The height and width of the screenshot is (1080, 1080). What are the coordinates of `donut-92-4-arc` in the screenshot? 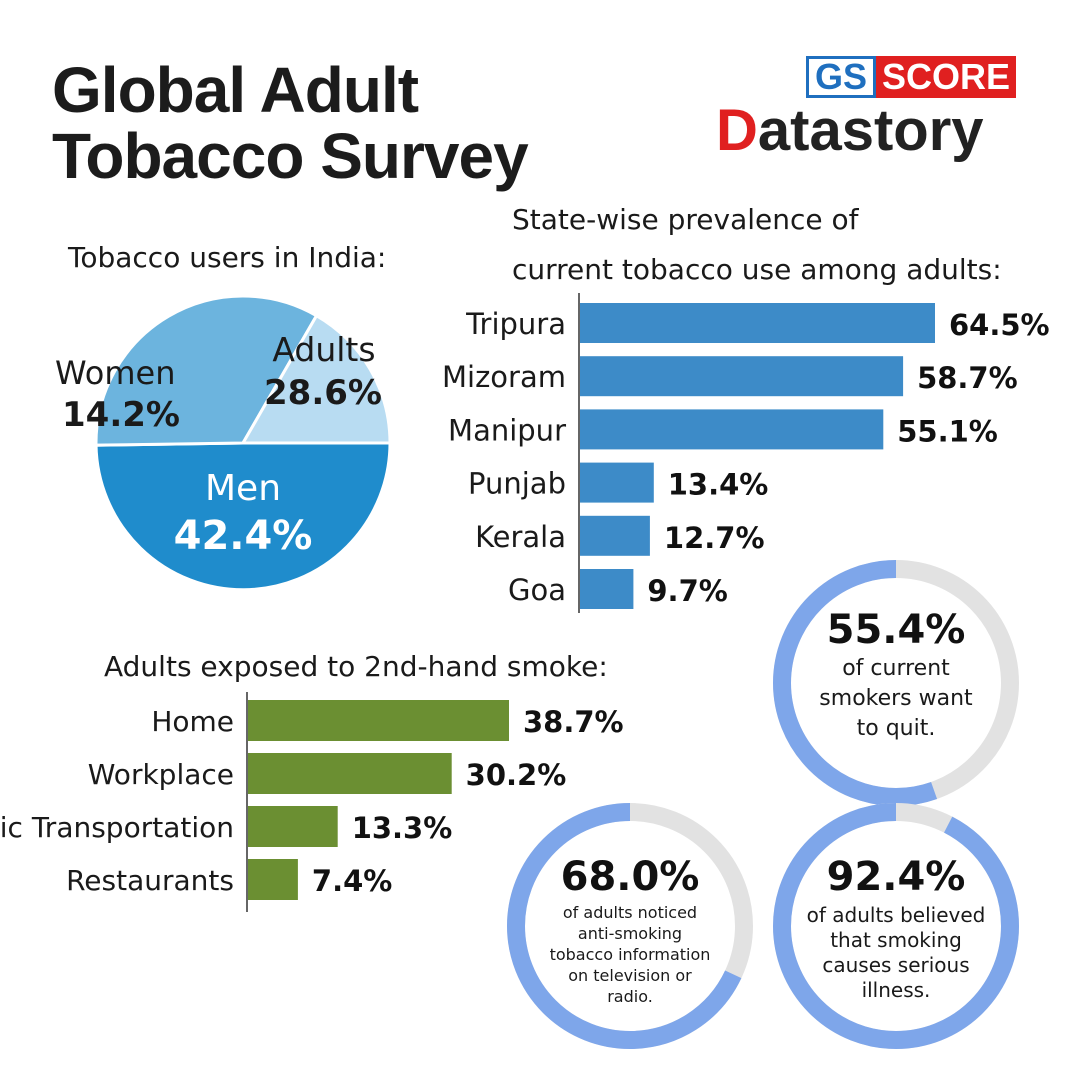 It's located at (896, 926).